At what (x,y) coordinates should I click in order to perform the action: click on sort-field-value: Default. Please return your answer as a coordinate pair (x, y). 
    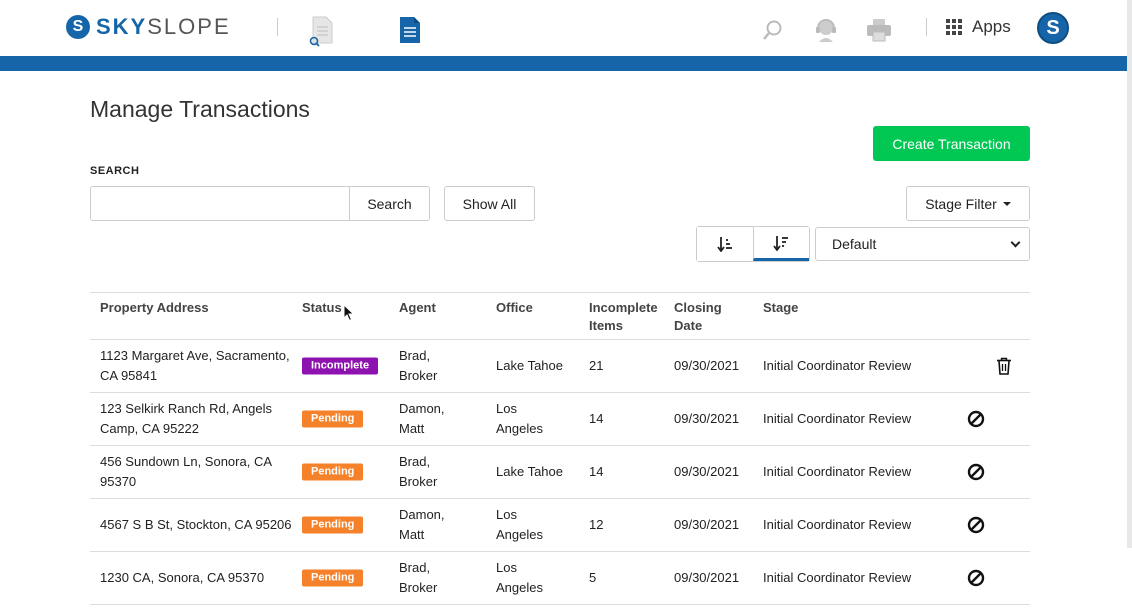
    Looking at the image, I should click on (854, 244).